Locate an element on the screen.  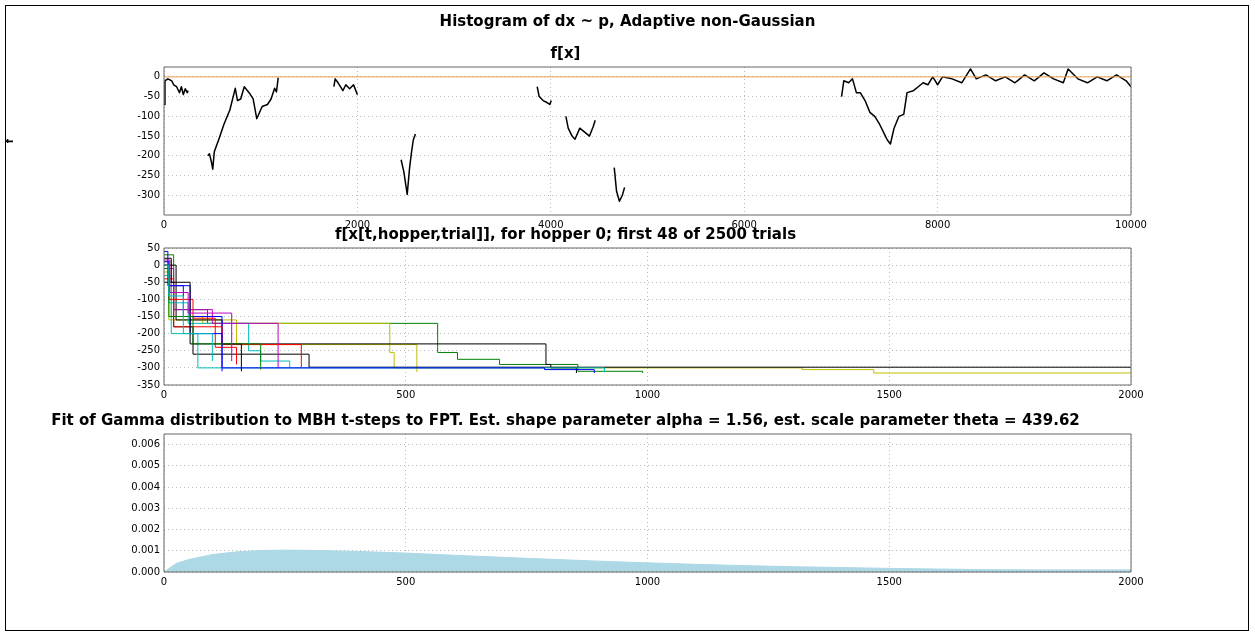
y-tick-label: -350 is located at coordinates (148, 384).